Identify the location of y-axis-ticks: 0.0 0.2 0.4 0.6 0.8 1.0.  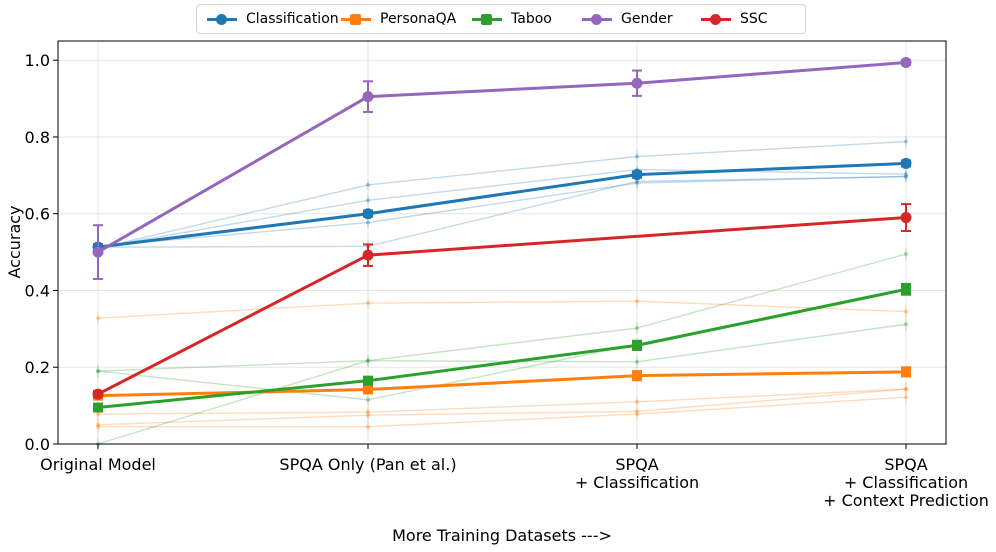
(41, 252).